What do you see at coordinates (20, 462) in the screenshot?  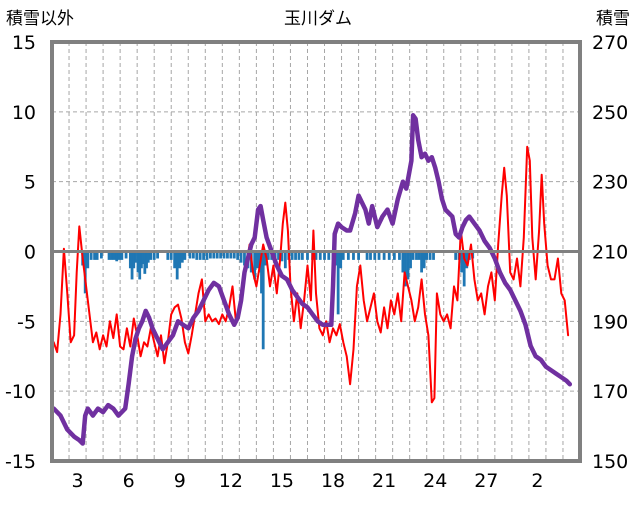 I see `left-tick-label: -15` at bounding box center [20, 462].